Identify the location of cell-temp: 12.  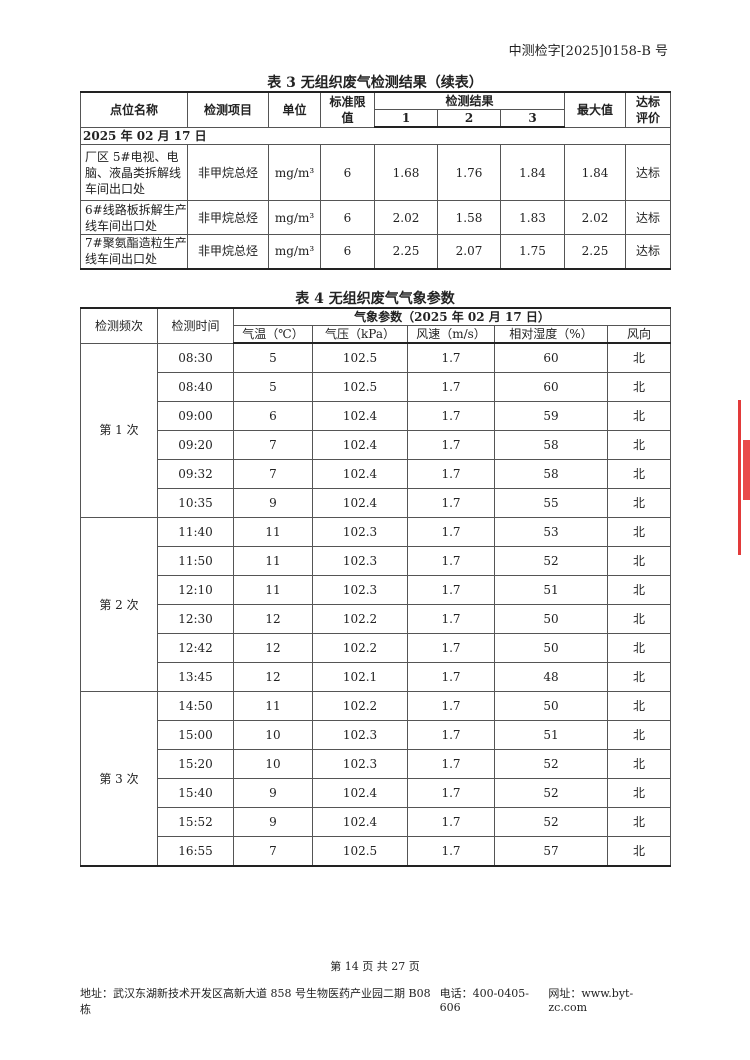
(273, 619).